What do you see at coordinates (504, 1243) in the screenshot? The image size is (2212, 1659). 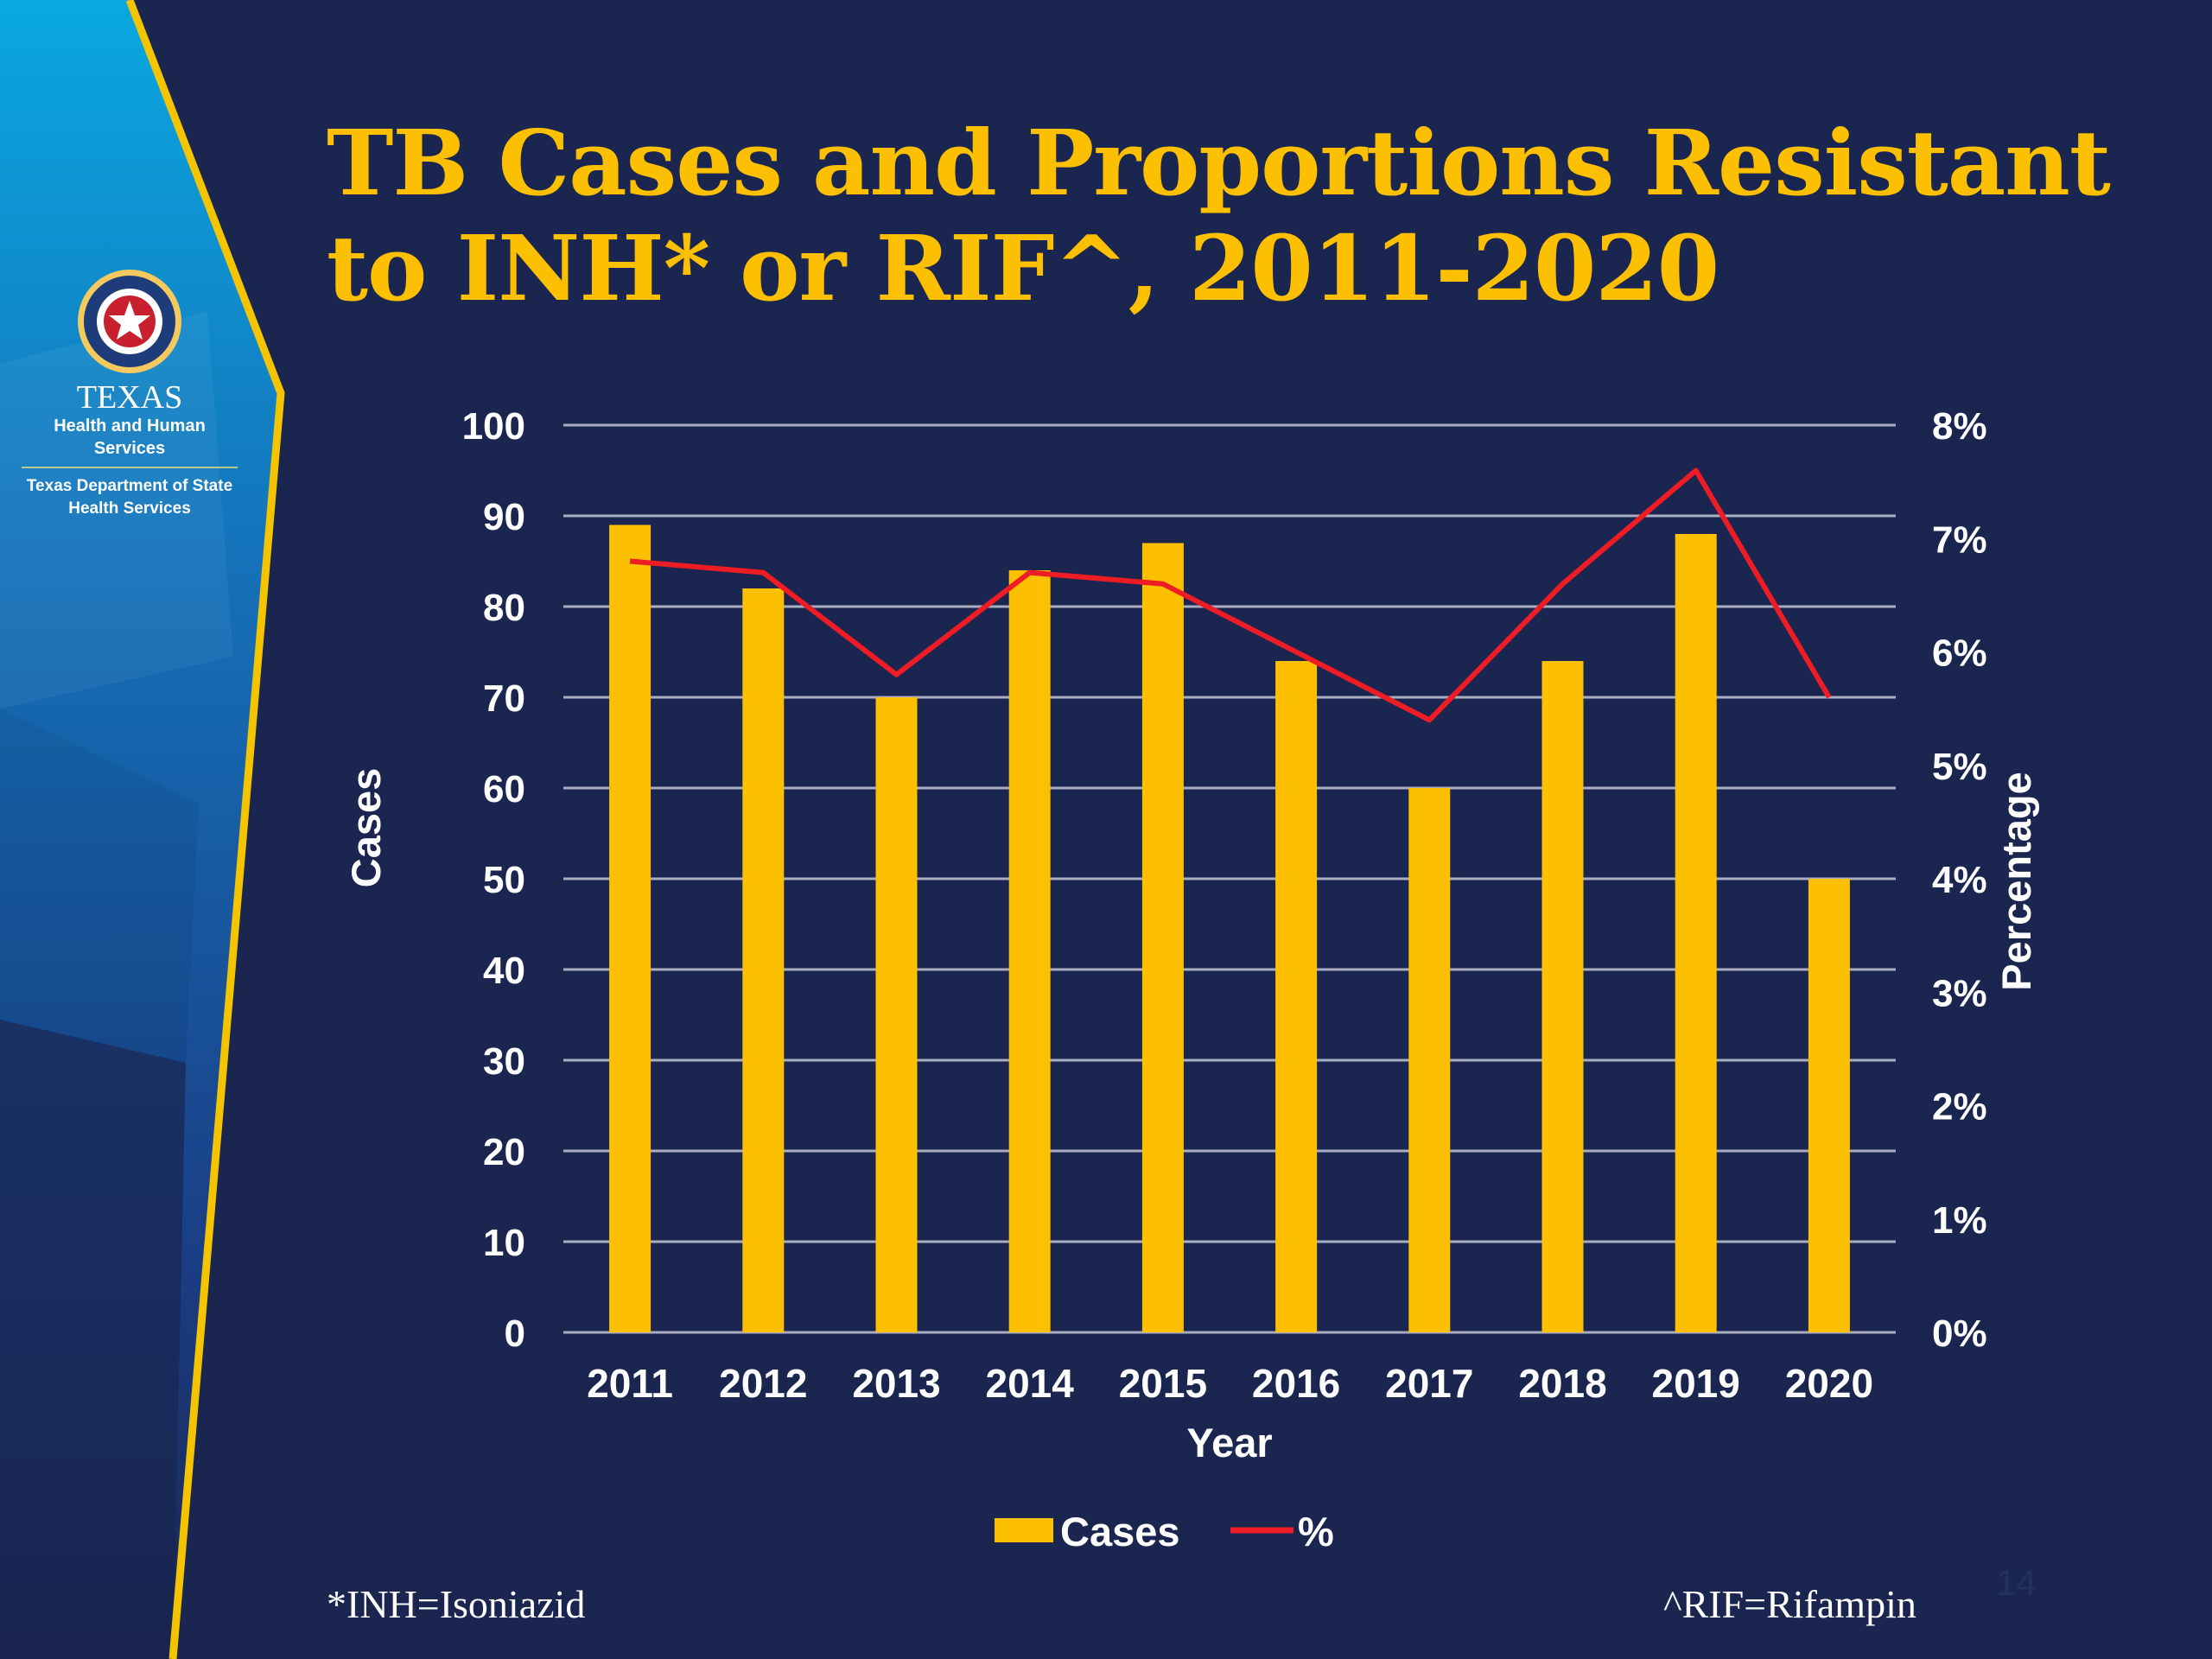 I see `y-tick-label: 10` at bounding box center [504, 1243].